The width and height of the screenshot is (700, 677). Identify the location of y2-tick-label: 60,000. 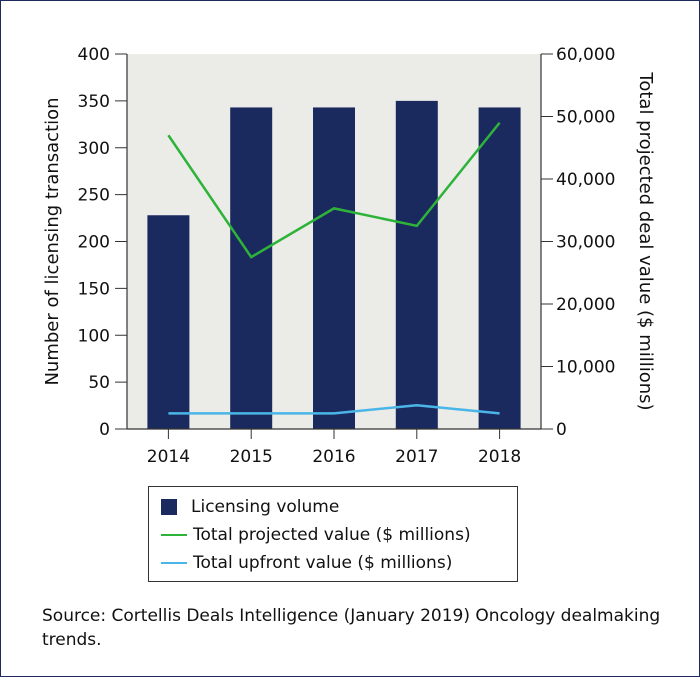
(585, 55).